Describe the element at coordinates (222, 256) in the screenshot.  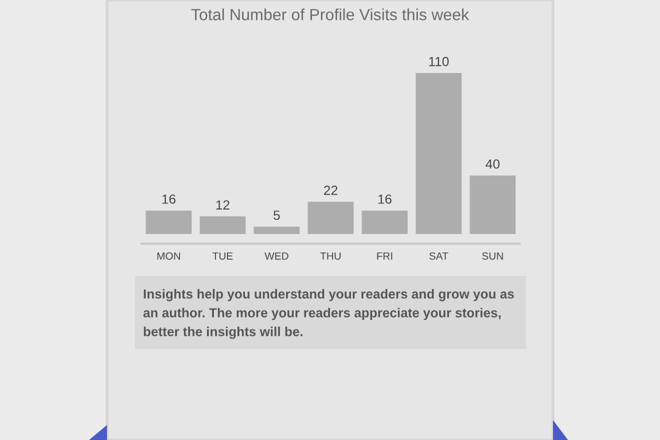
I see `x-tick-label: TUE` at that location.